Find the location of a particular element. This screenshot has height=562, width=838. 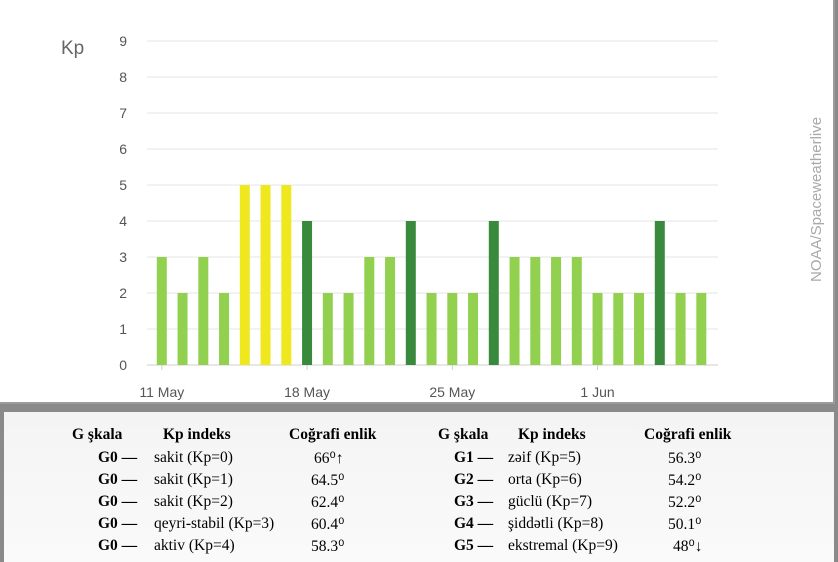

y-axis-label: Kp is located at coordinates (72, 48).